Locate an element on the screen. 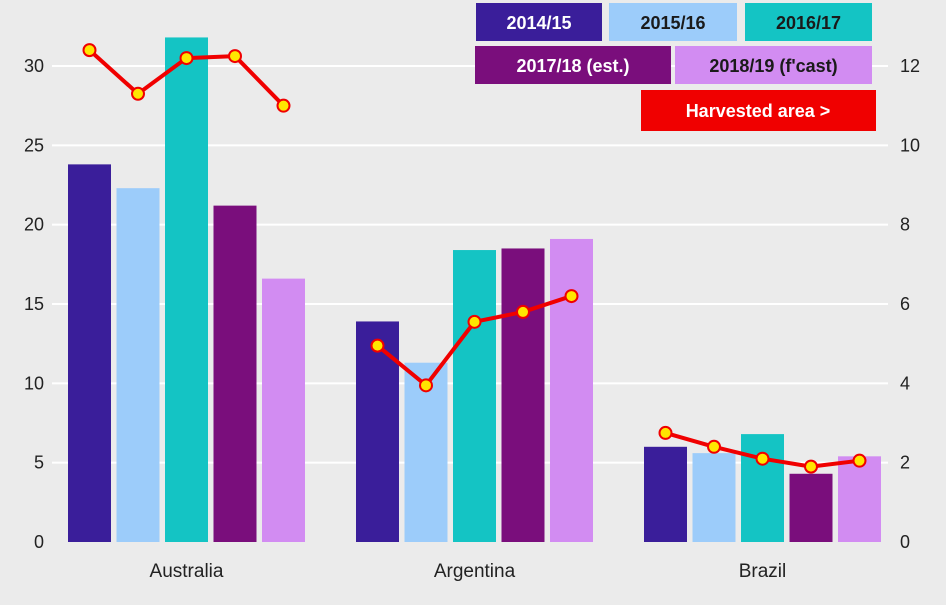  y-left-tick-label: 0 is located at coordinates (39, 542).